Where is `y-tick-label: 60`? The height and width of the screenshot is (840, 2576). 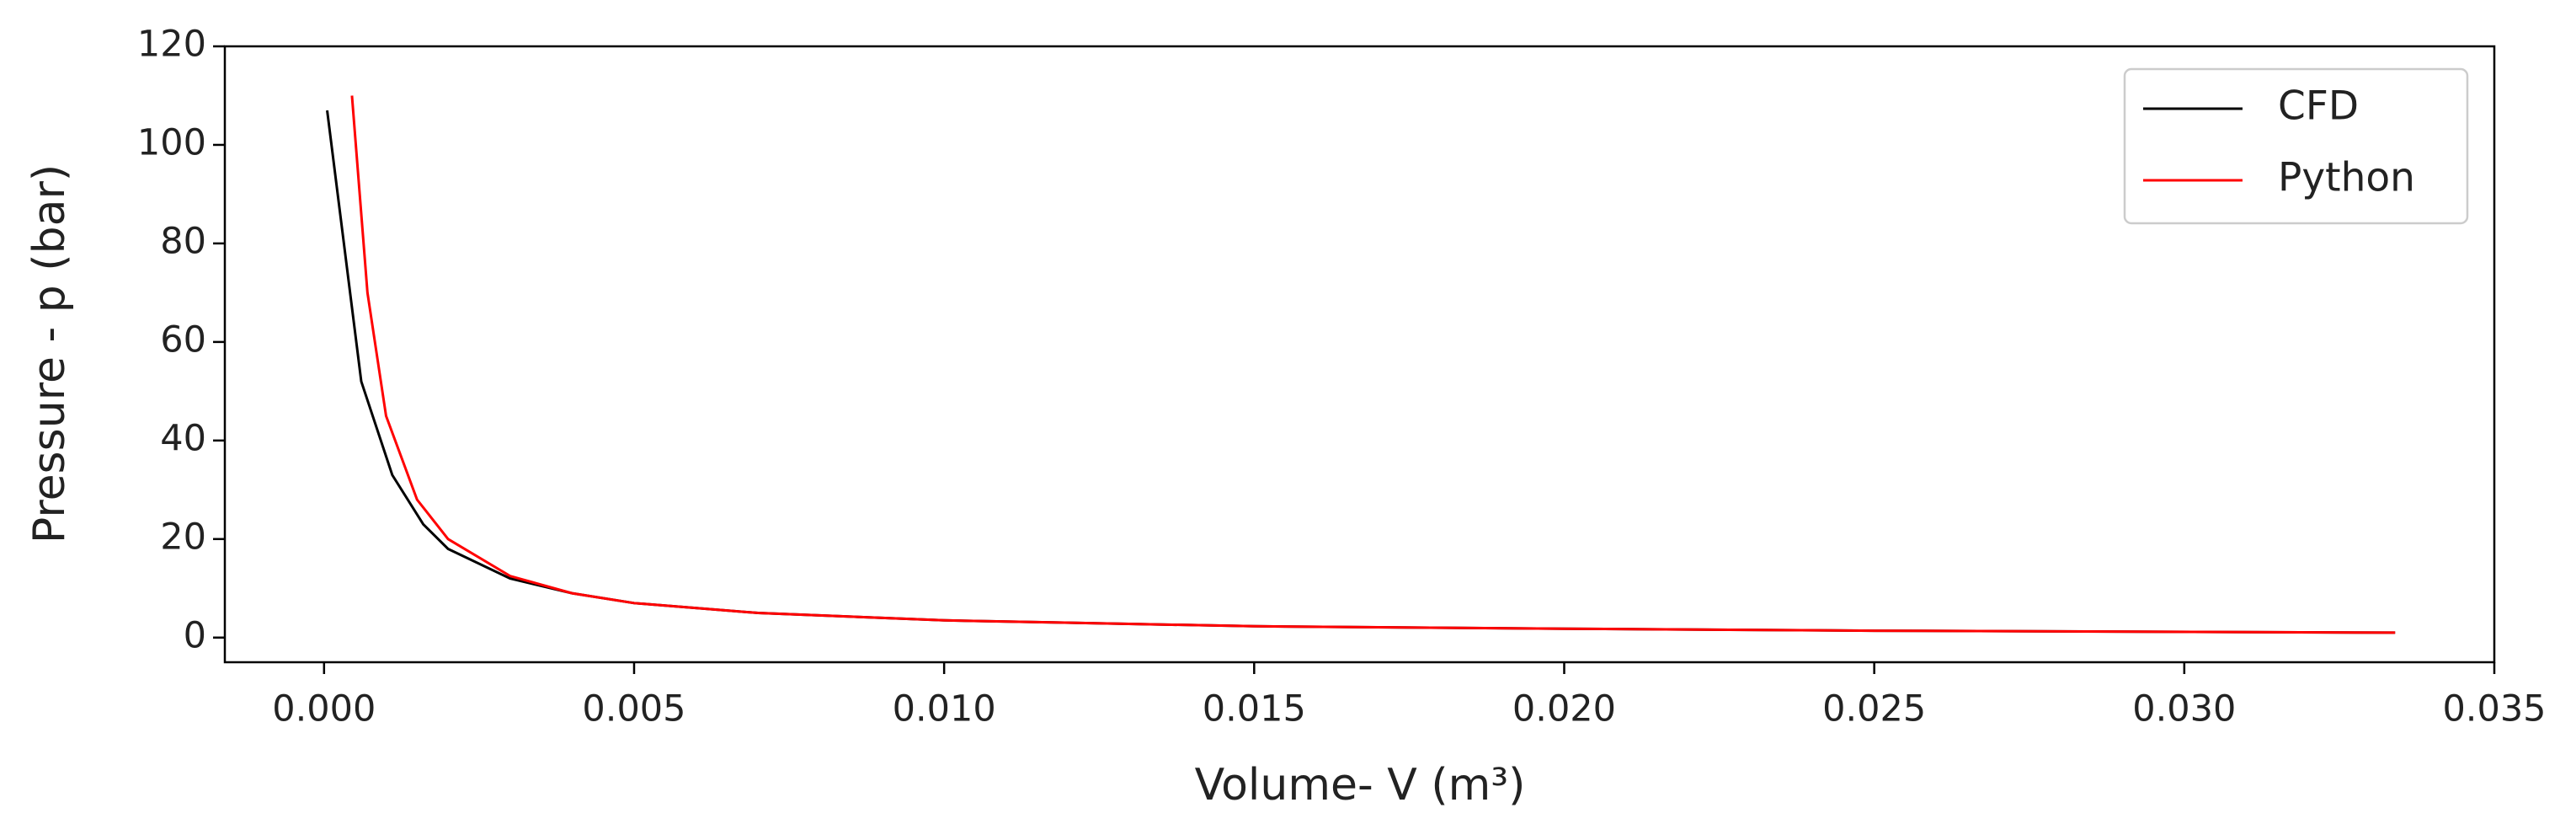
y-tick-label: 60 is located at coordinates (183, 339).